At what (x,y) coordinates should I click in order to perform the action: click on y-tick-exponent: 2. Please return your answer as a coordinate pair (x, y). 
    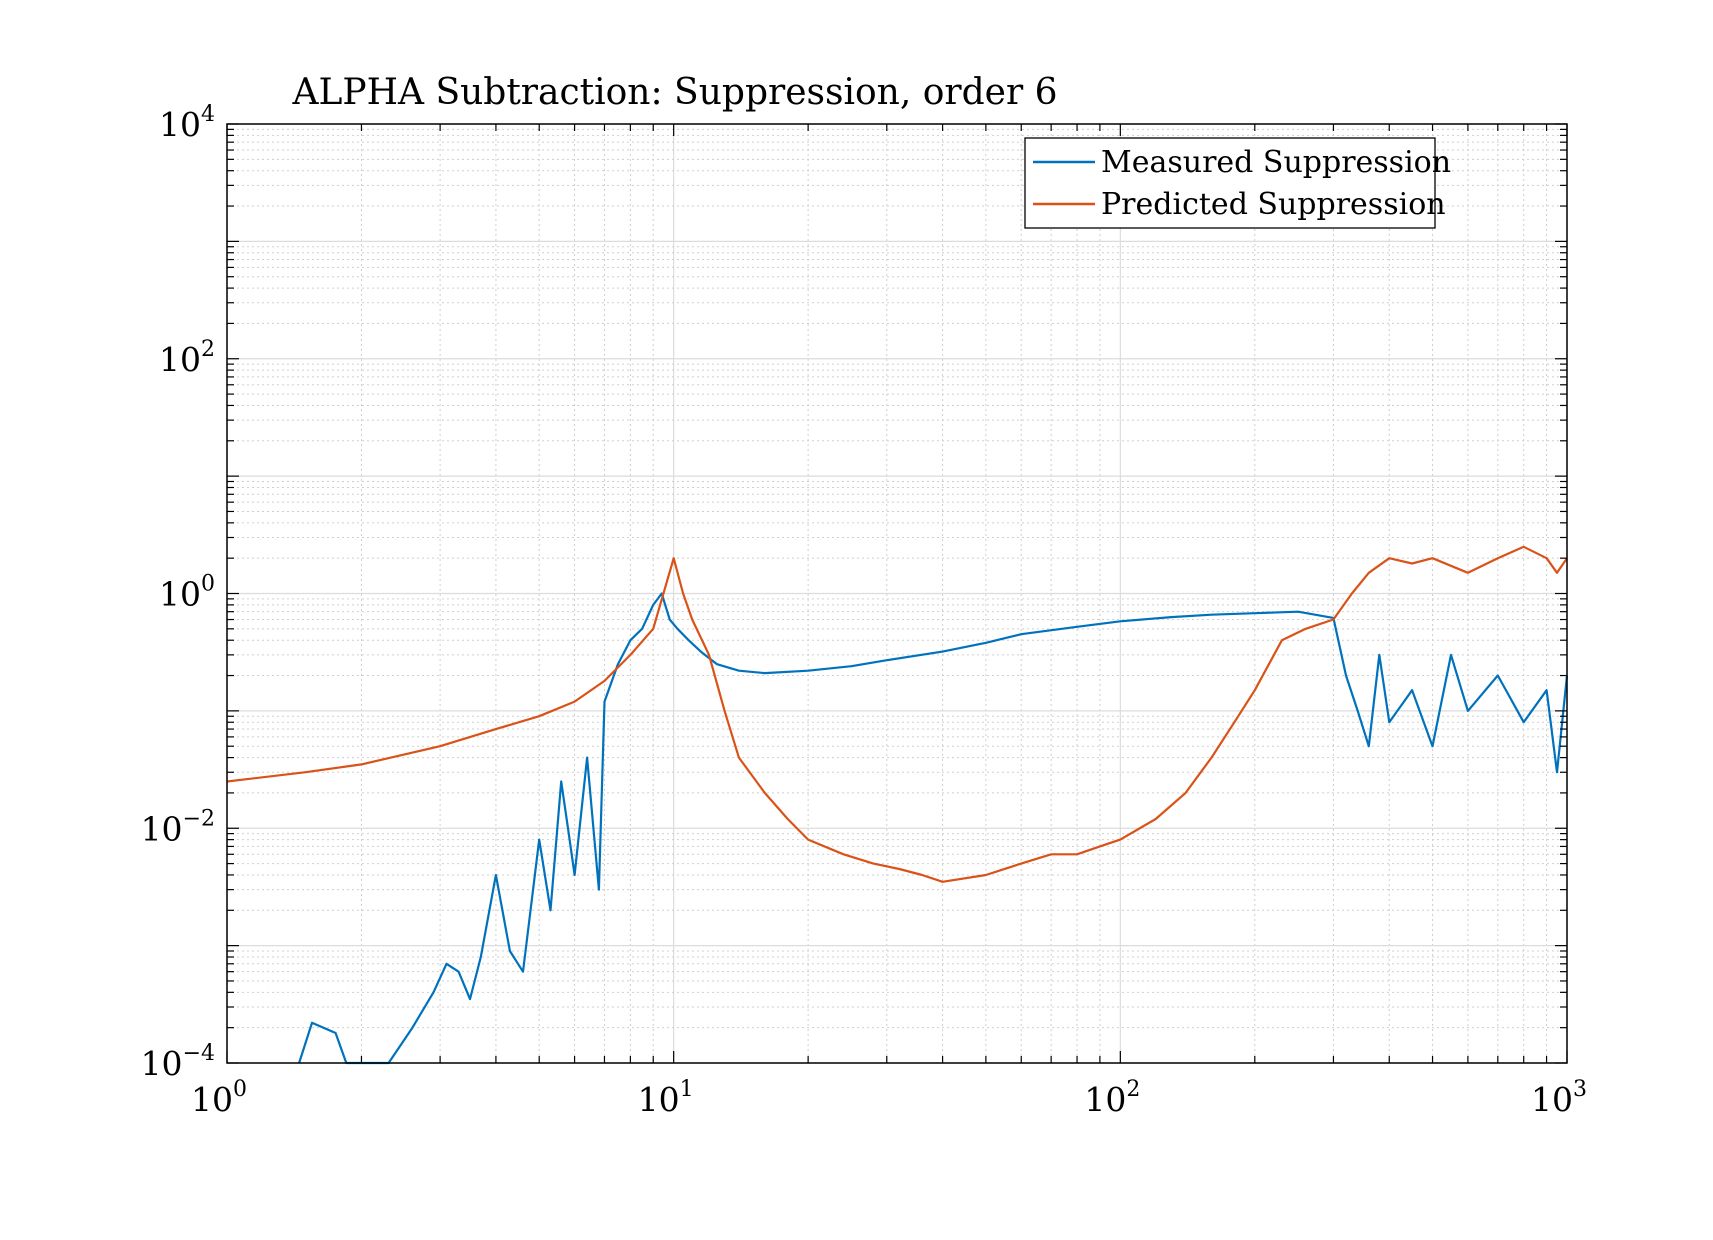
    Looking at the image, I should click on (208, 349).